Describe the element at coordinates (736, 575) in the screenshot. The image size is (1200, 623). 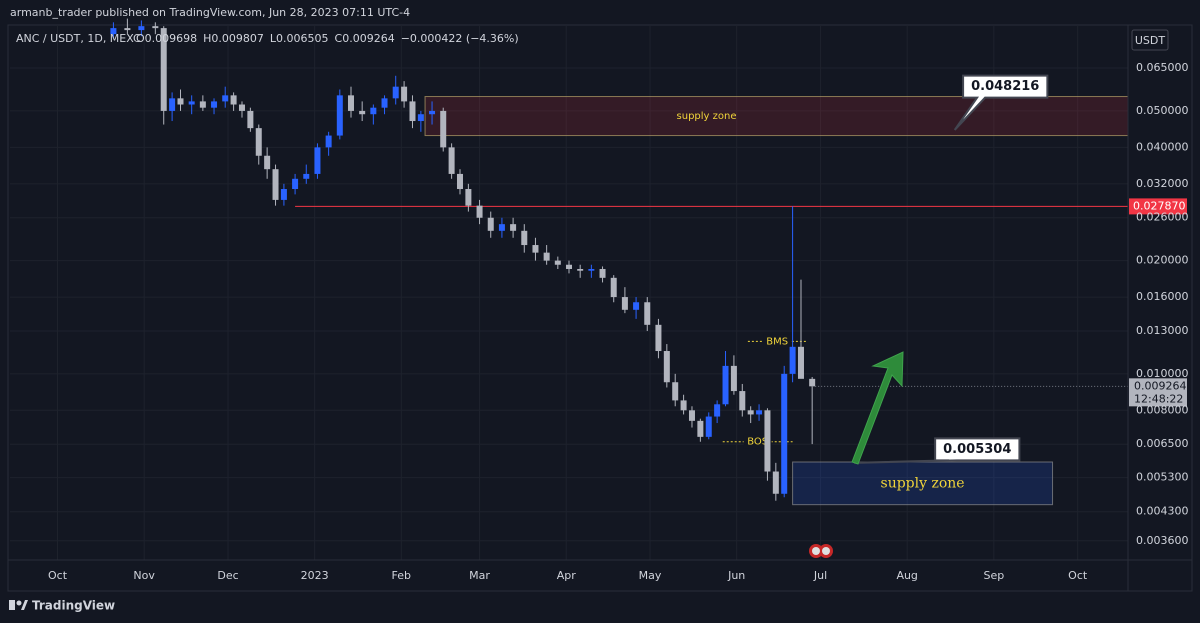
I see `x-tick-label: Jun` at that location.